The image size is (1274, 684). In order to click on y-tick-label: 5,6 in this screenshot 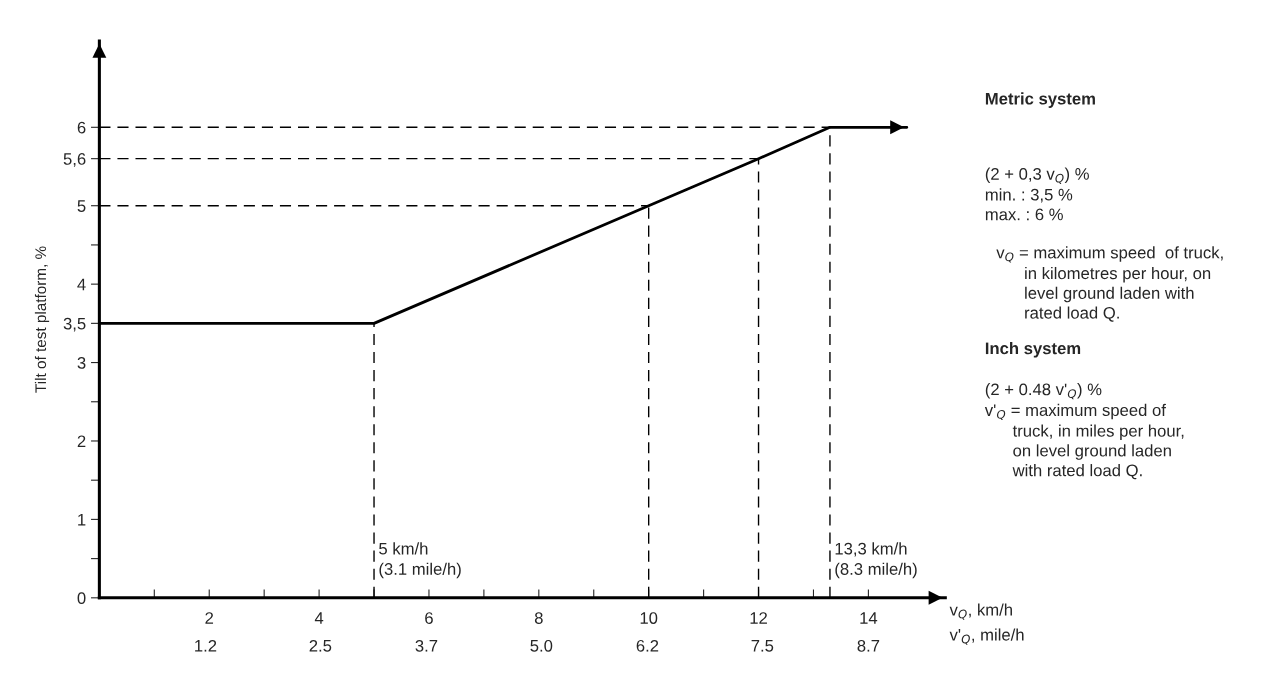, I will do `click(74, 160)`.